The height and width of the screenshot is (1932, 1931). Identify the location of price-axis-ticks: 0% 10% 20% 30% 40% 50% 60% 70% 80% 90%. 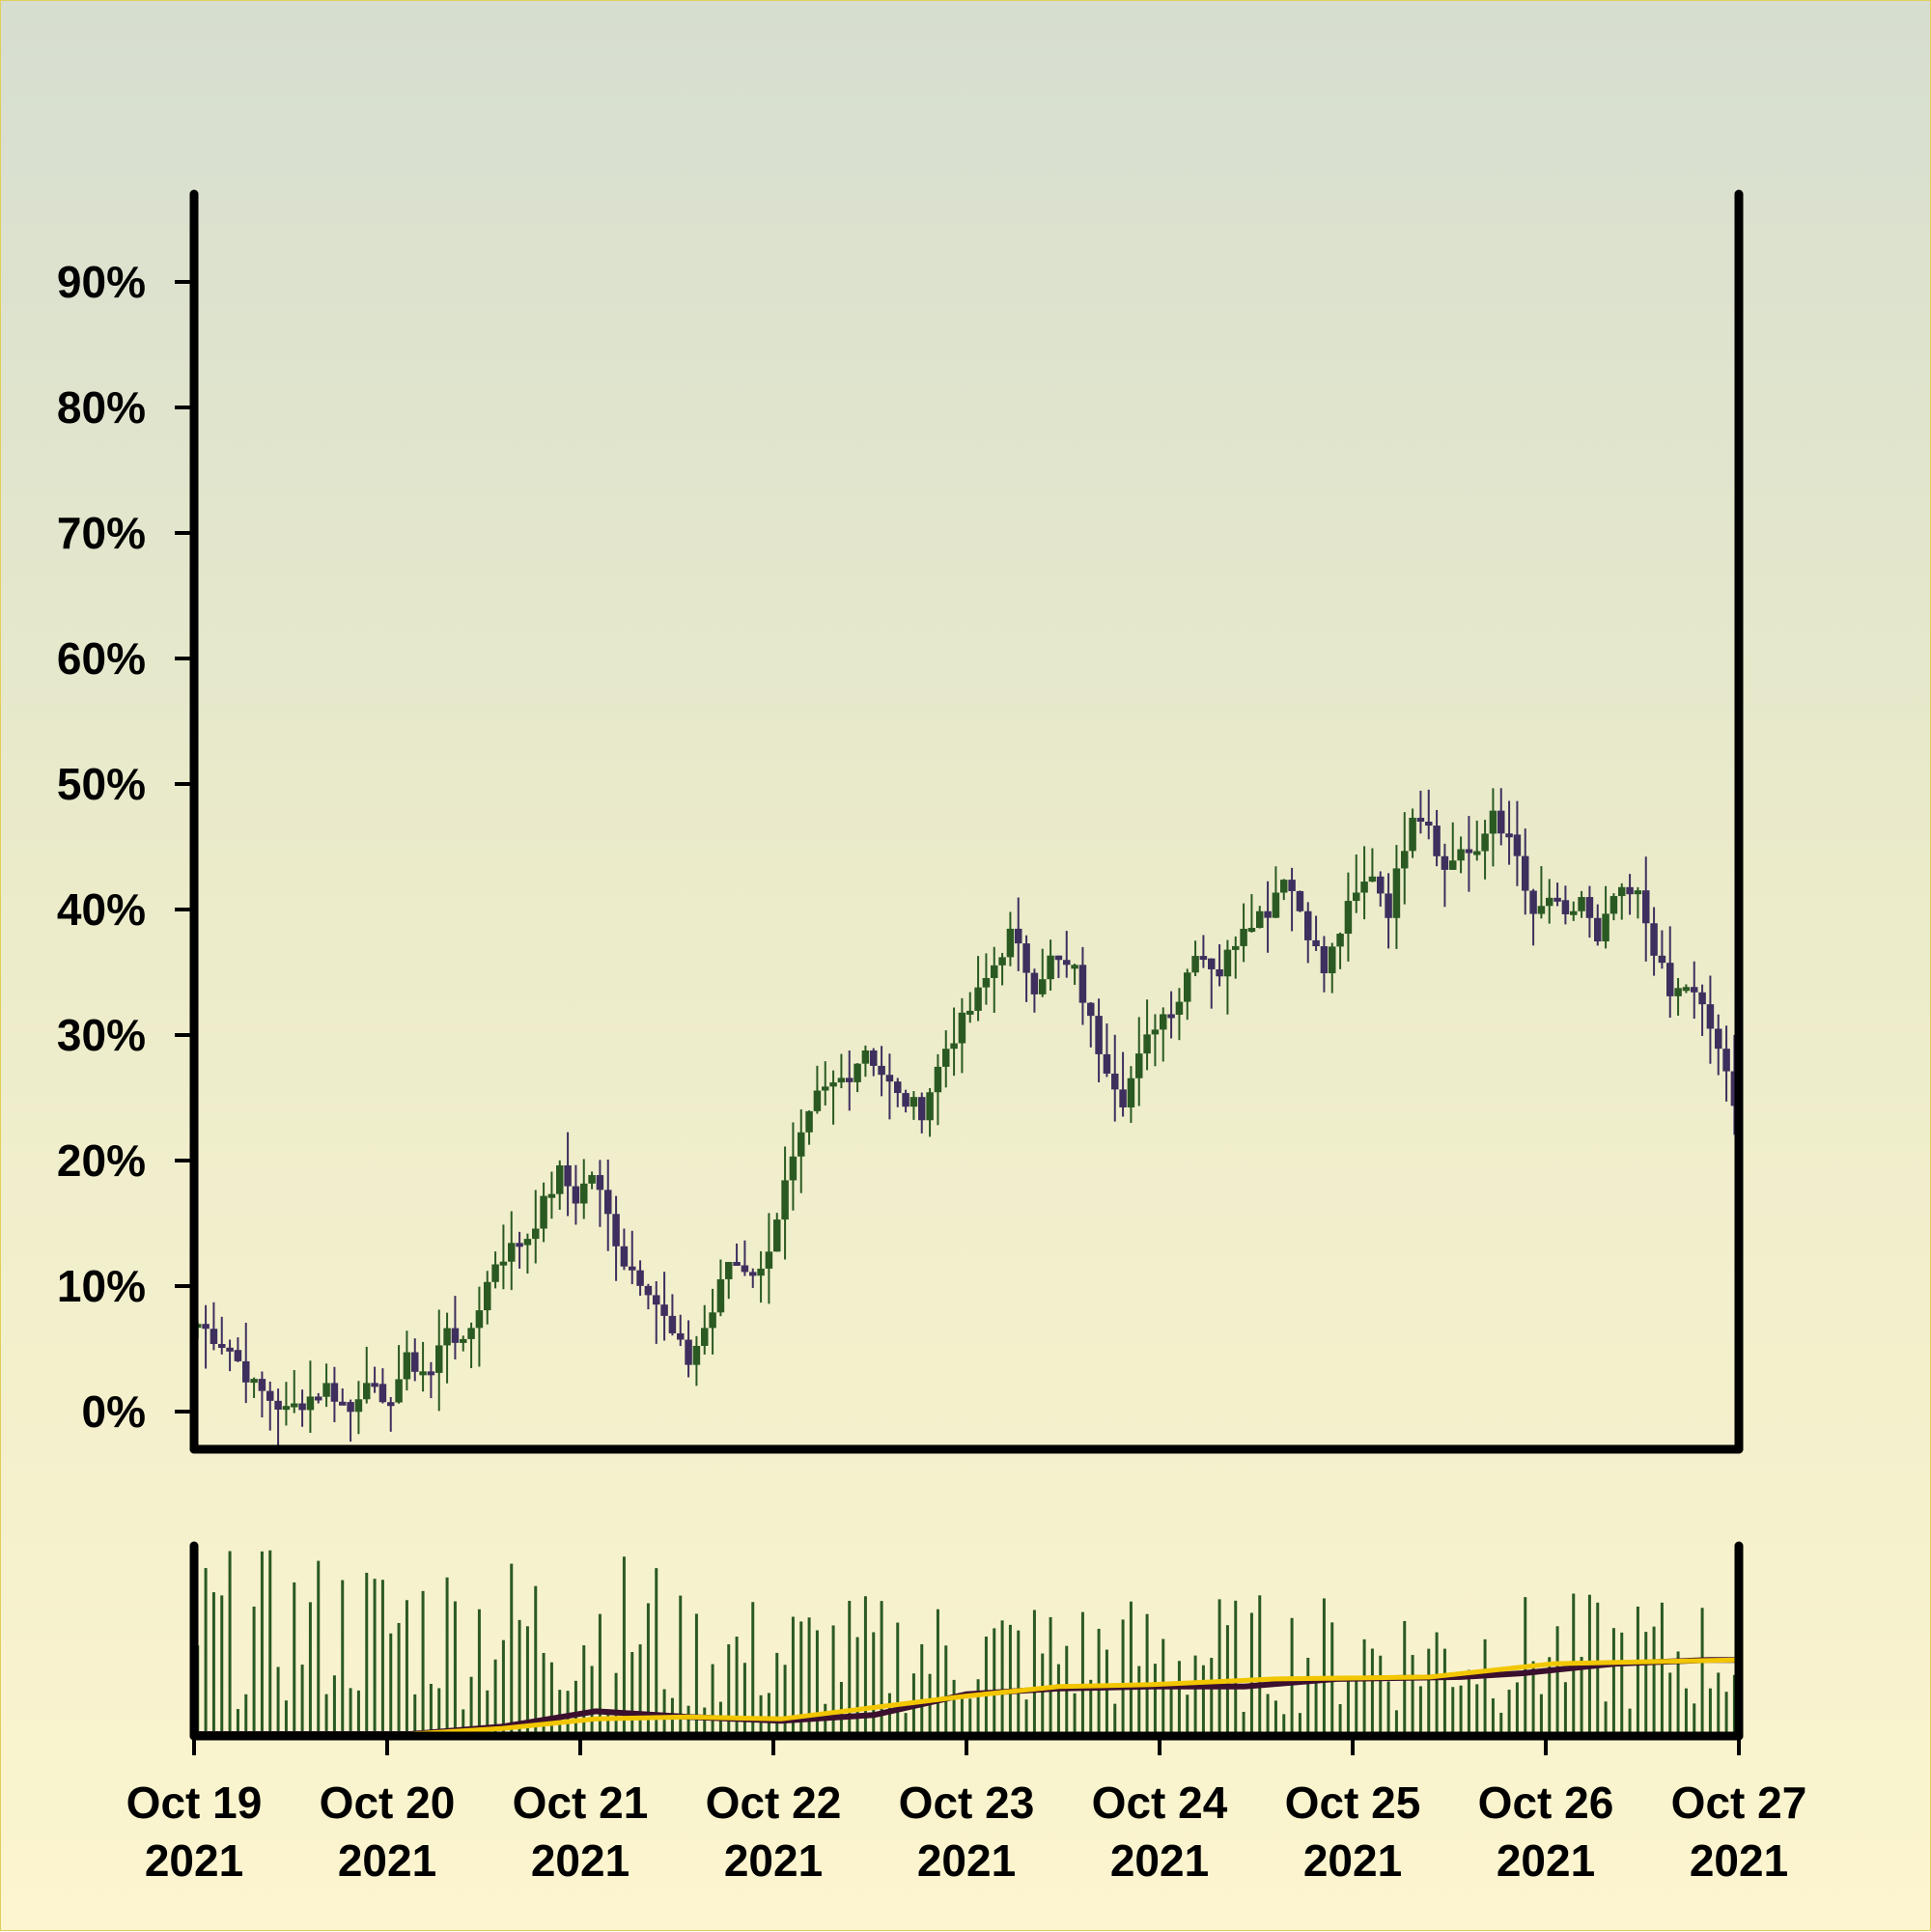
(125, 847).